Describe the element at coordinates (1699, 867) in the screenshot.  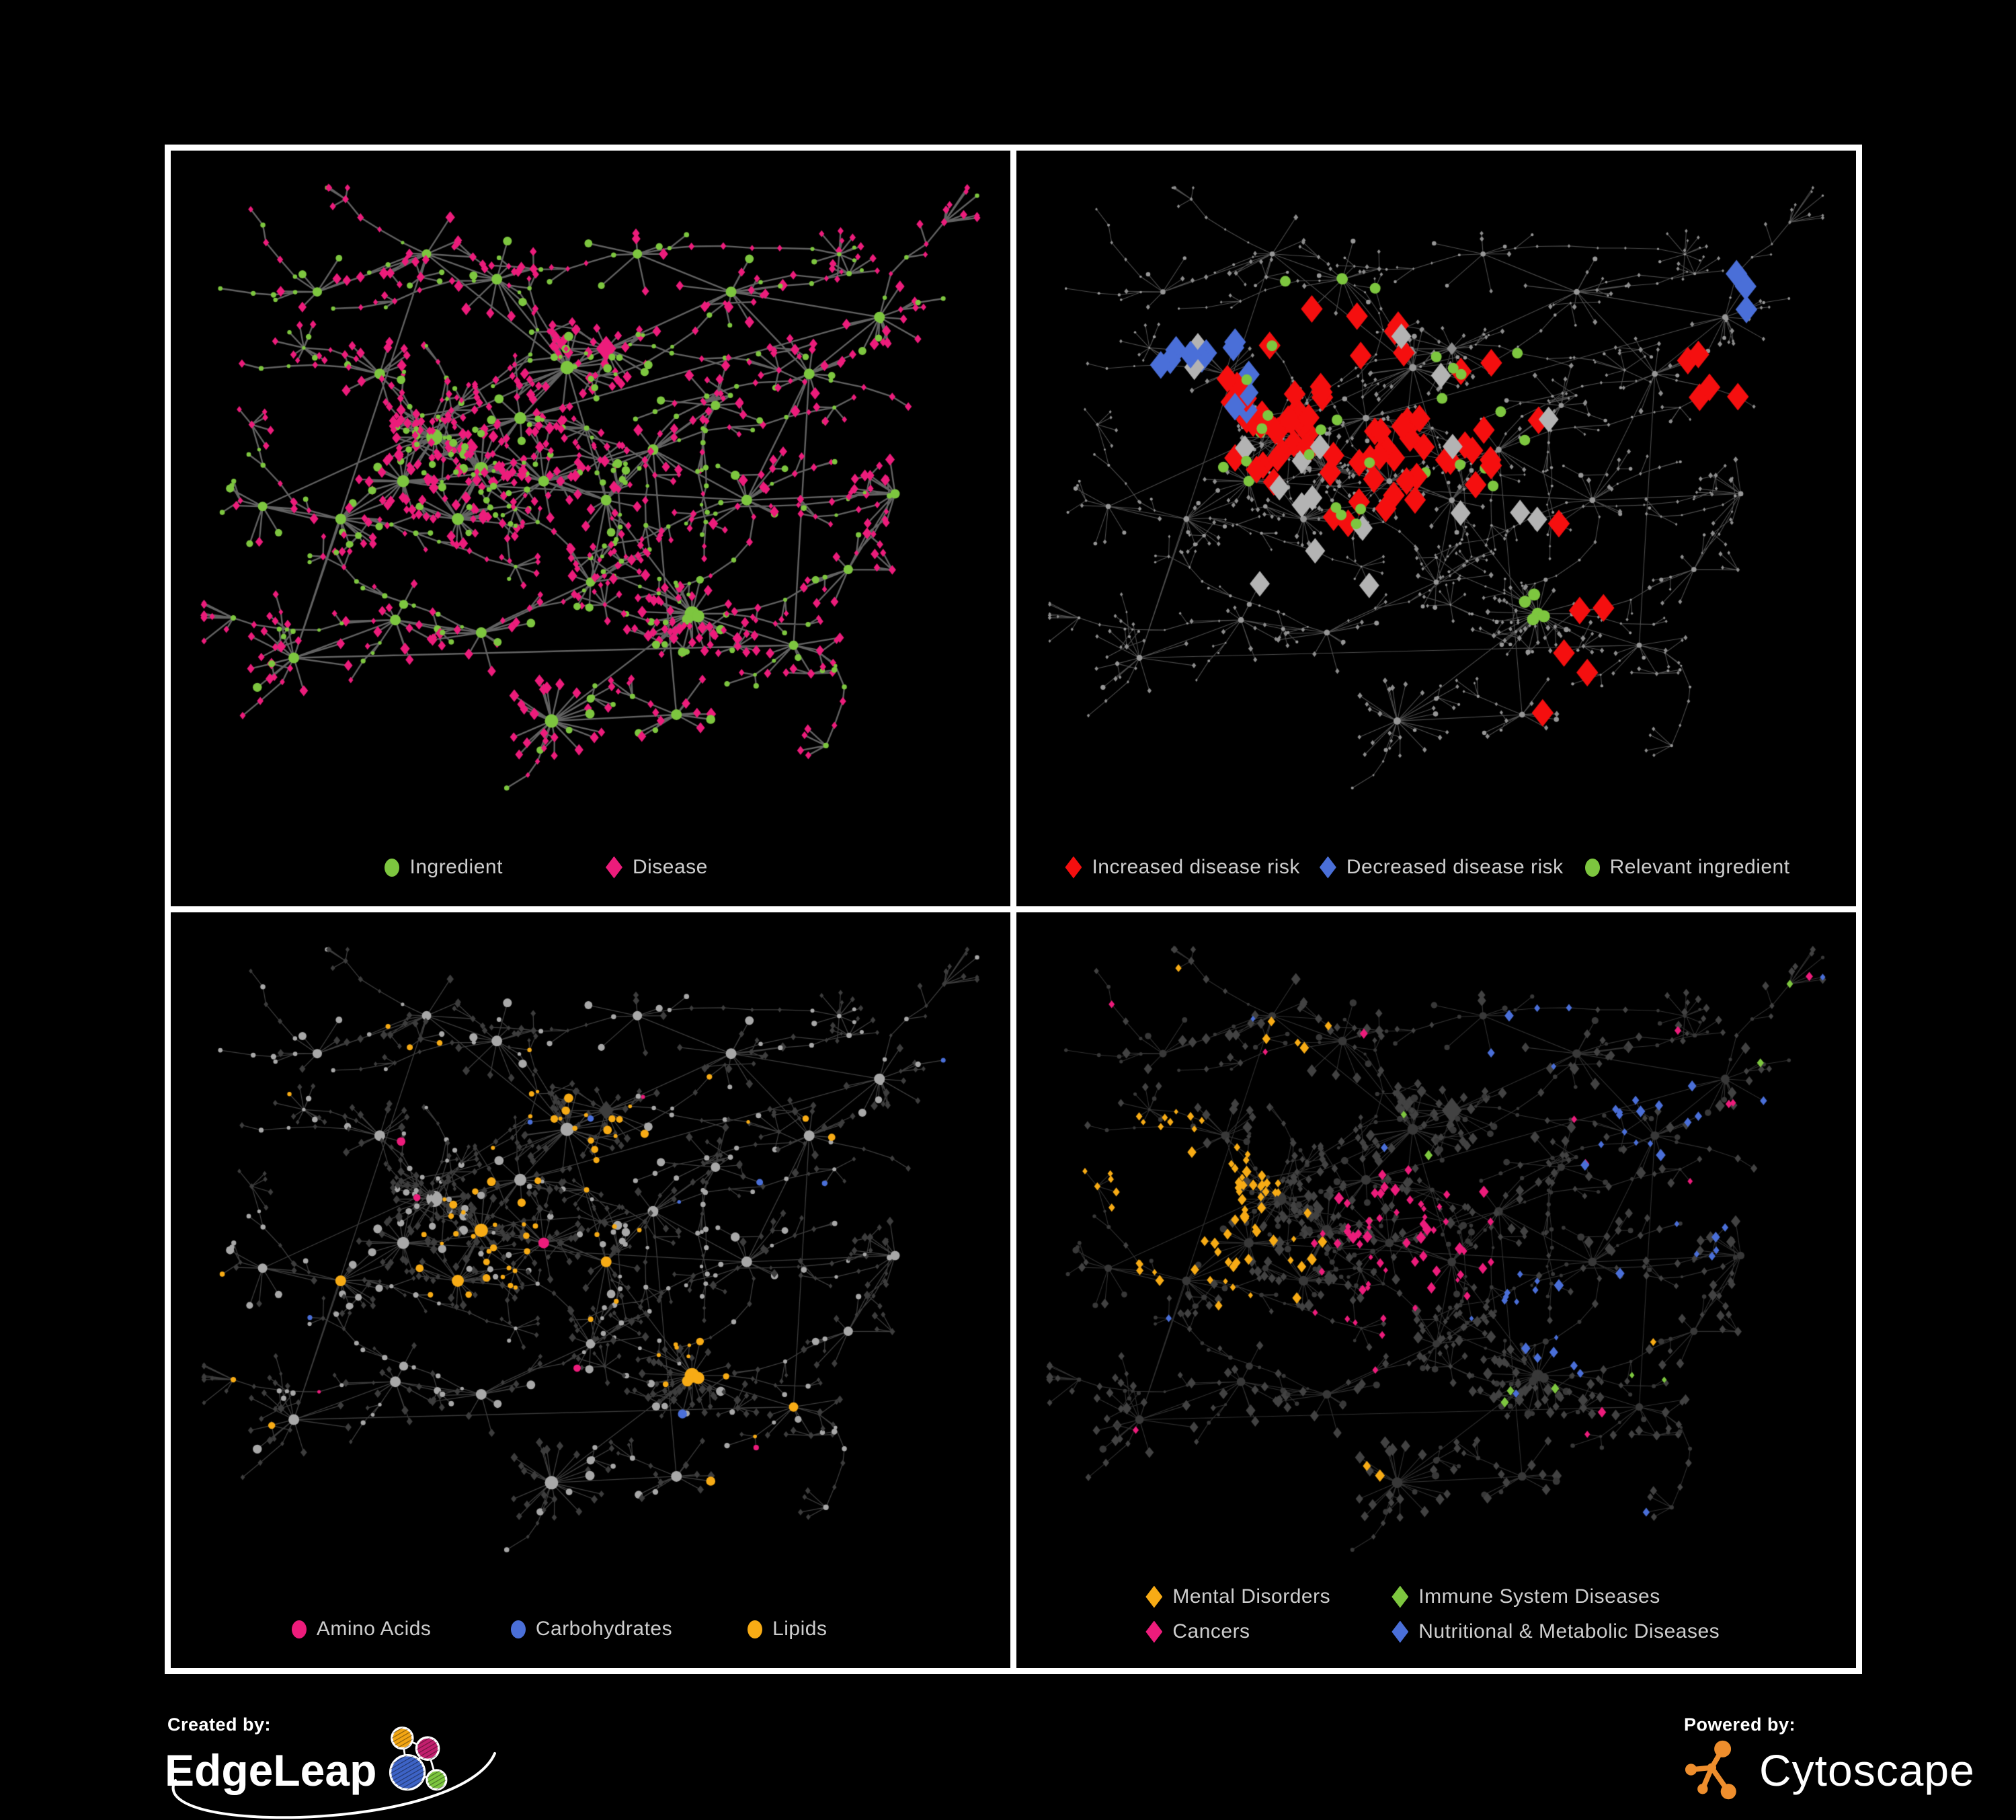
I see `legend-label-relevant-ingredient: Relevant ingredient` at that location.